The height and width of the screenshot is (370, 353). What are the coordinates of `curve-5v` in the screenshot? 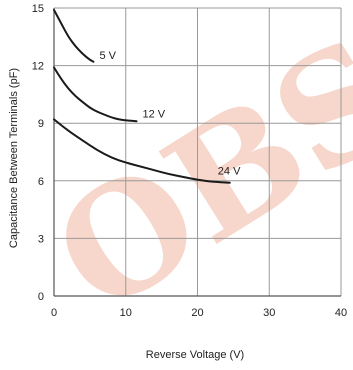 It's located at (74, 35).